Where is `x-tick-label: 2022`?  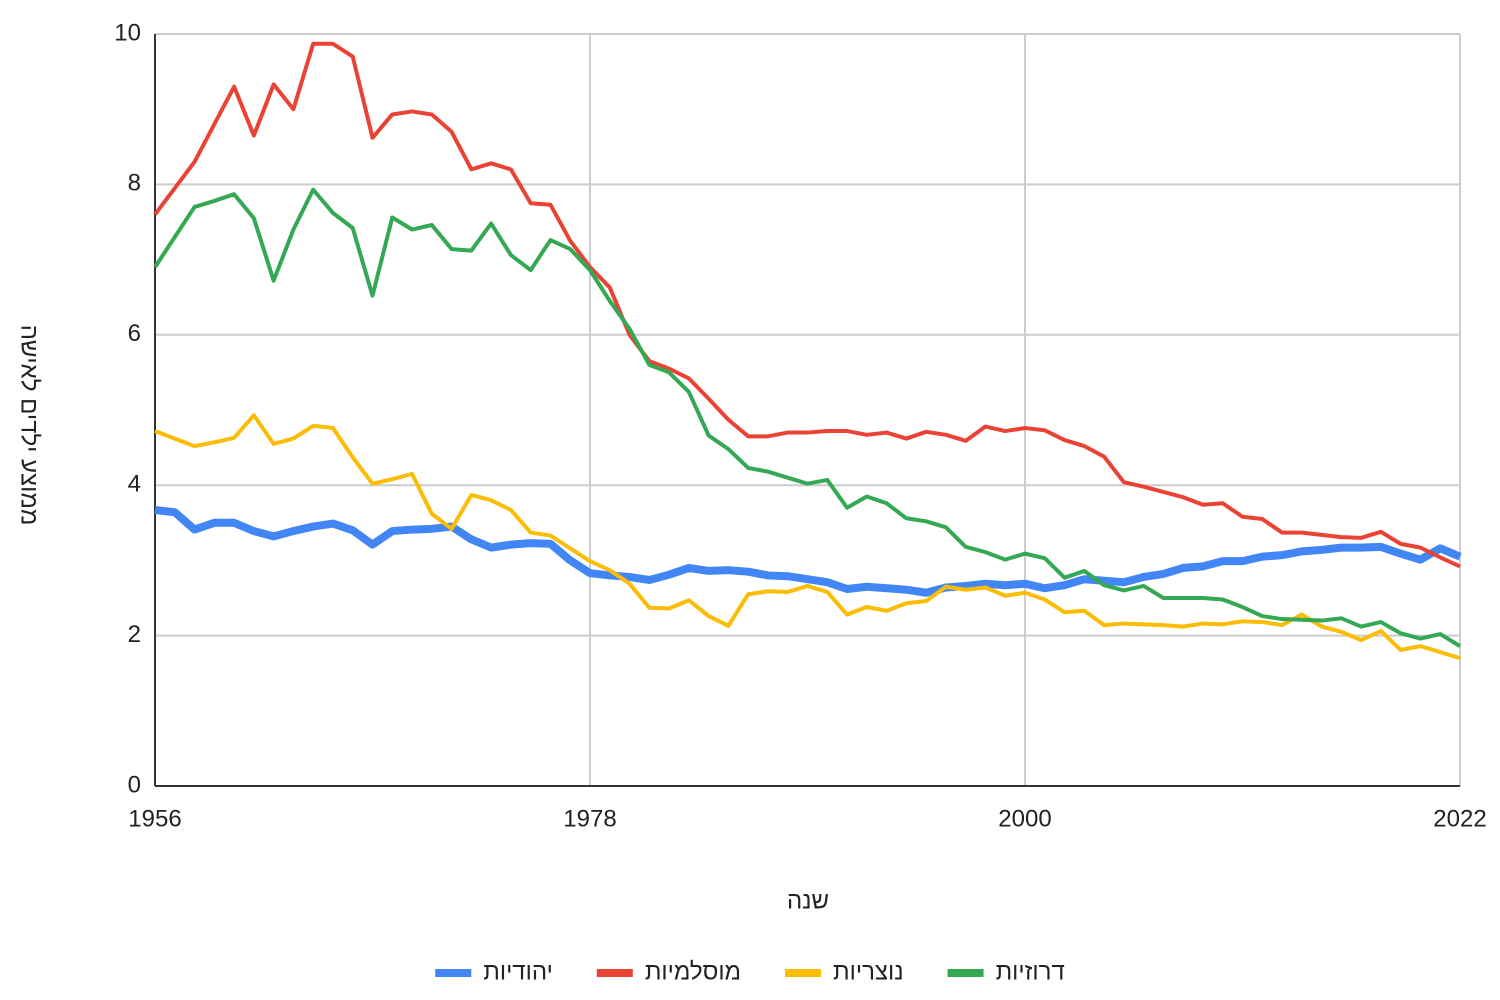
x-tick-label: 2022 is located at coordinates (1459, 818).